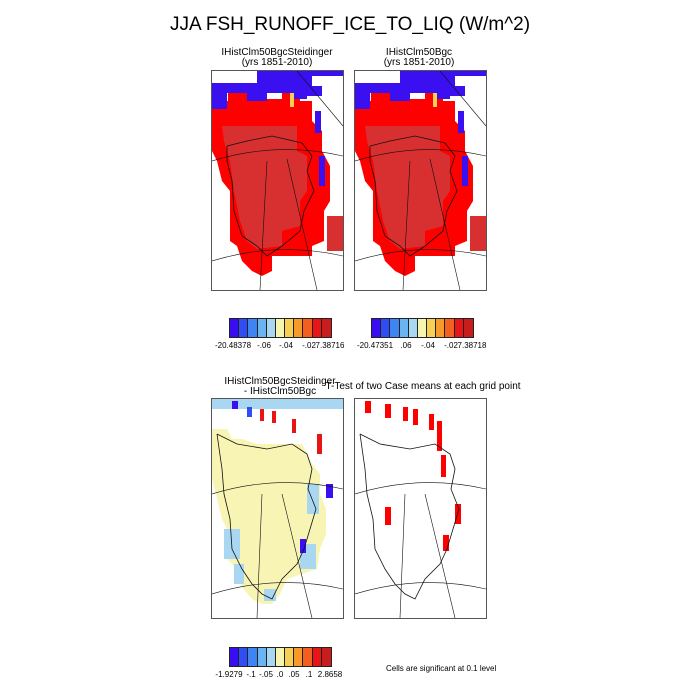  Describe the element at coordinates (313, 499) in the screenshot. I see `field-lightblue-right` at that location.